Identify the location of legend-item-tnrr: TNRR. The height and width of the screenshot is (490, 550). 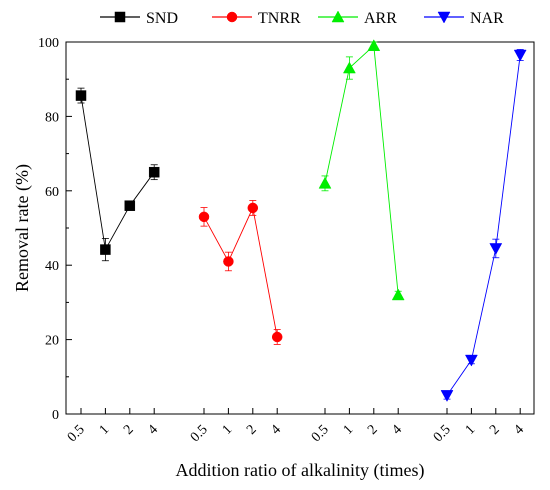
(256, 18).